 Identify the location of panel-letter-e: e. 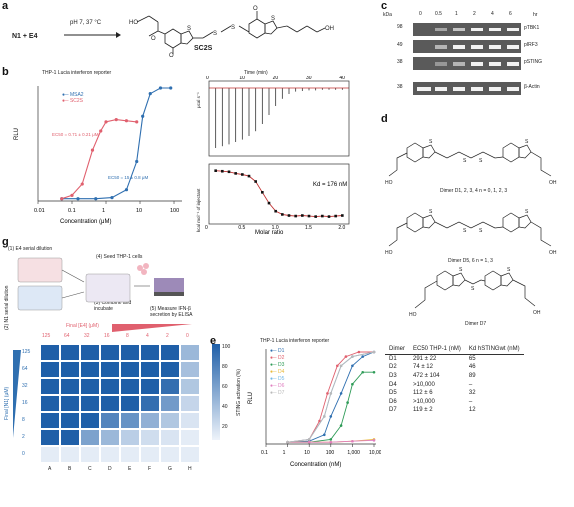
(213, 341).